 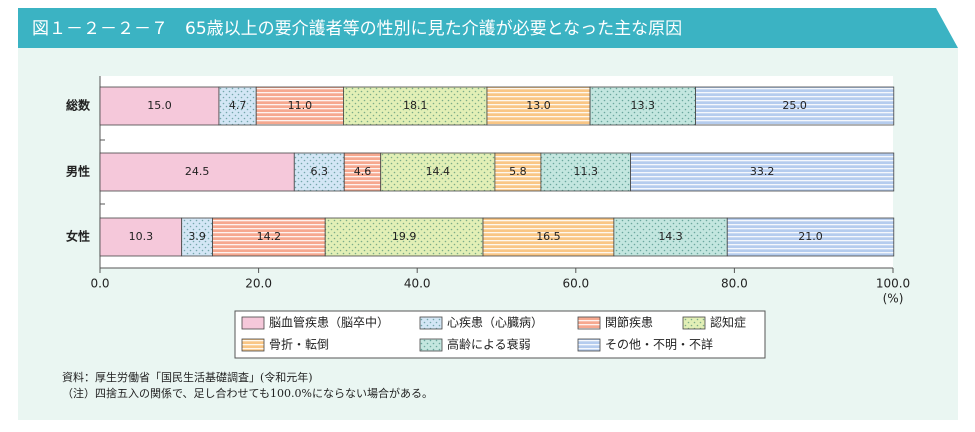 I want to click on value-label: 18.1, so click(x=415, y=105).